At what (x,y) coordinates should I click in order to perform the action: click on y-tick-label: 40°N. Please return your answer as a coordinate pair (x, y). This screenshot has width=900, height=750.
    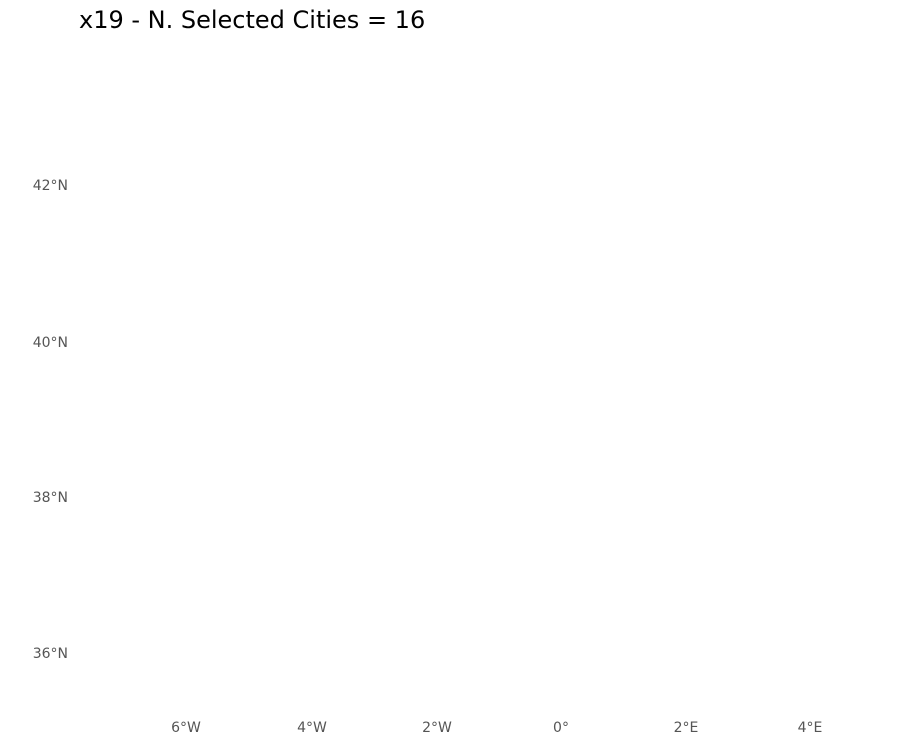
    Looking at the image, I should click on (50, 343).